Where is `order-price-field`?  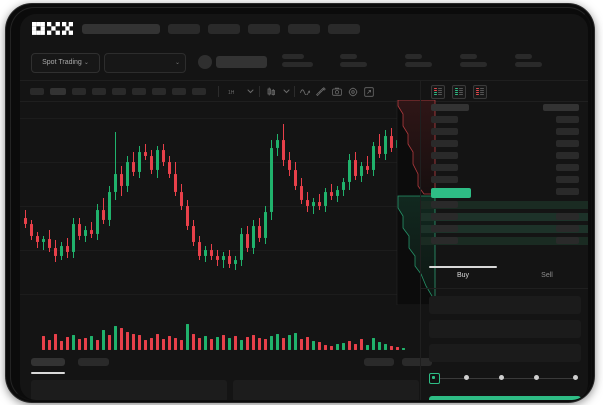
order-price-field is located at coordinates (505, 305).